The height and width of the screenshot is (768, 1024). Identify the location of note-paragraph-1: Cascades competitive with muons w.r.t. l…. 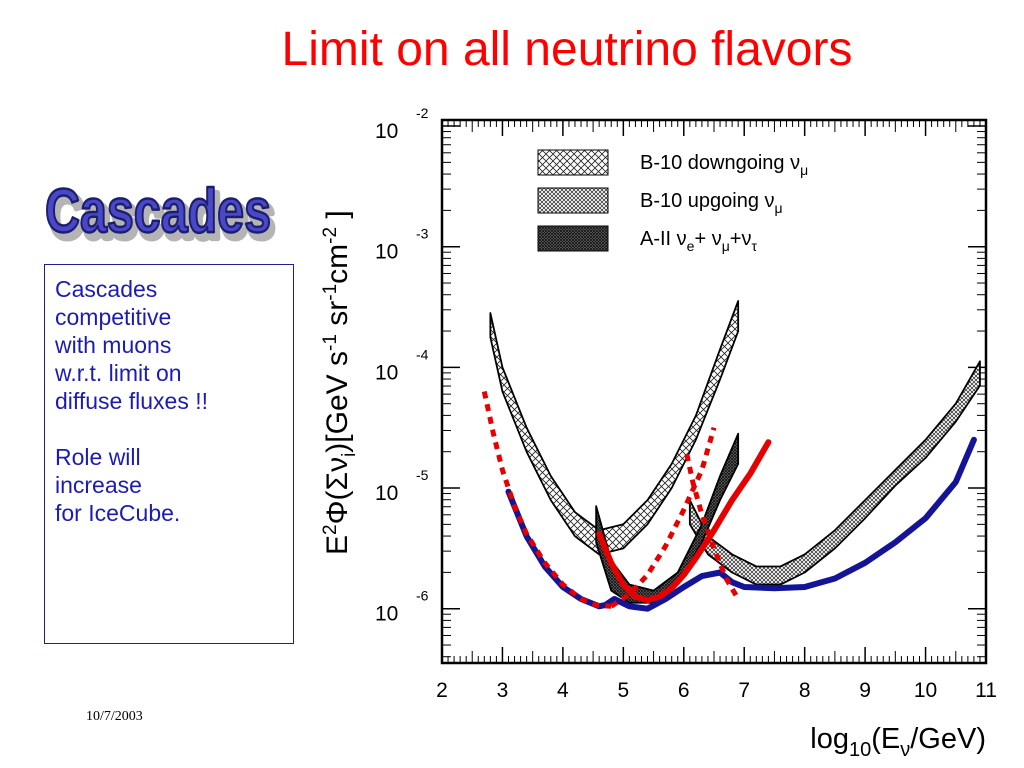
(131, 345).